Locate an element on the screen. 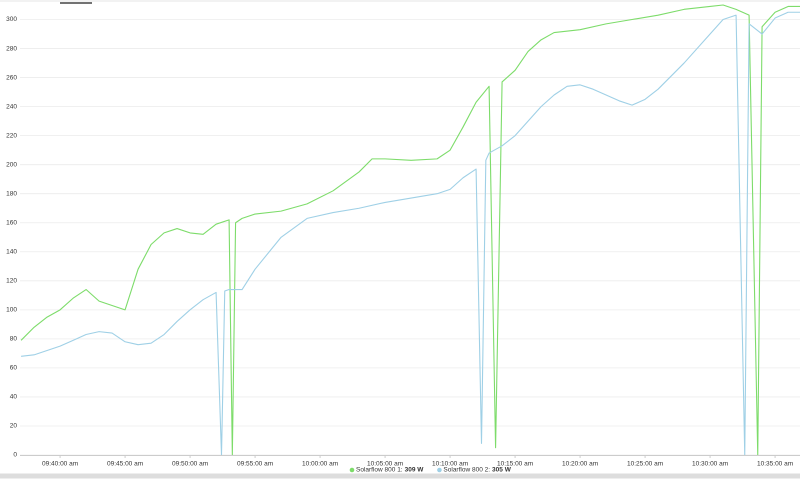  legend-label: Solarflow 800 1: is located at coordinates (379, 470).